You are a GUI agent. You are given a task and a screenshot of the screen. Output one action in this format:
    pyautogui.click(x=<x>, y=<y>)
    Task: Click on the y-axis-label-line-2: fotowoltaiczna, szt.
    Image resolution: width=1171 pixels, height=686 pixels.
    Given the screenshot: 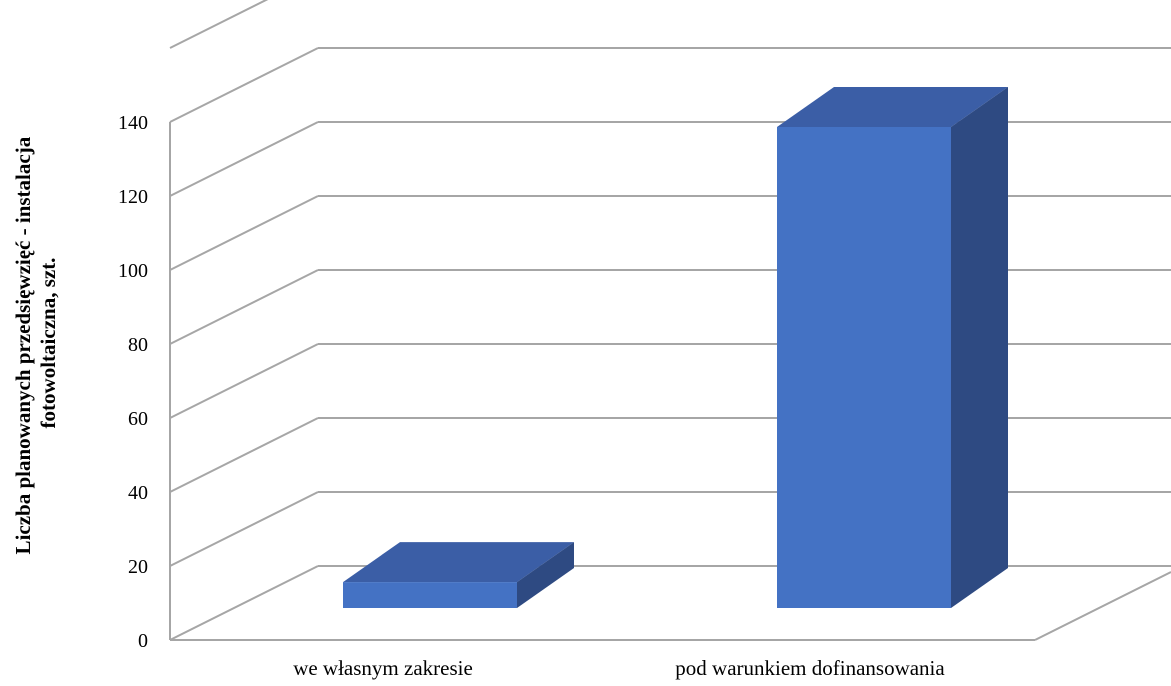 What is the action you would take?
    pyautogui.click(x=48, y=343)
    